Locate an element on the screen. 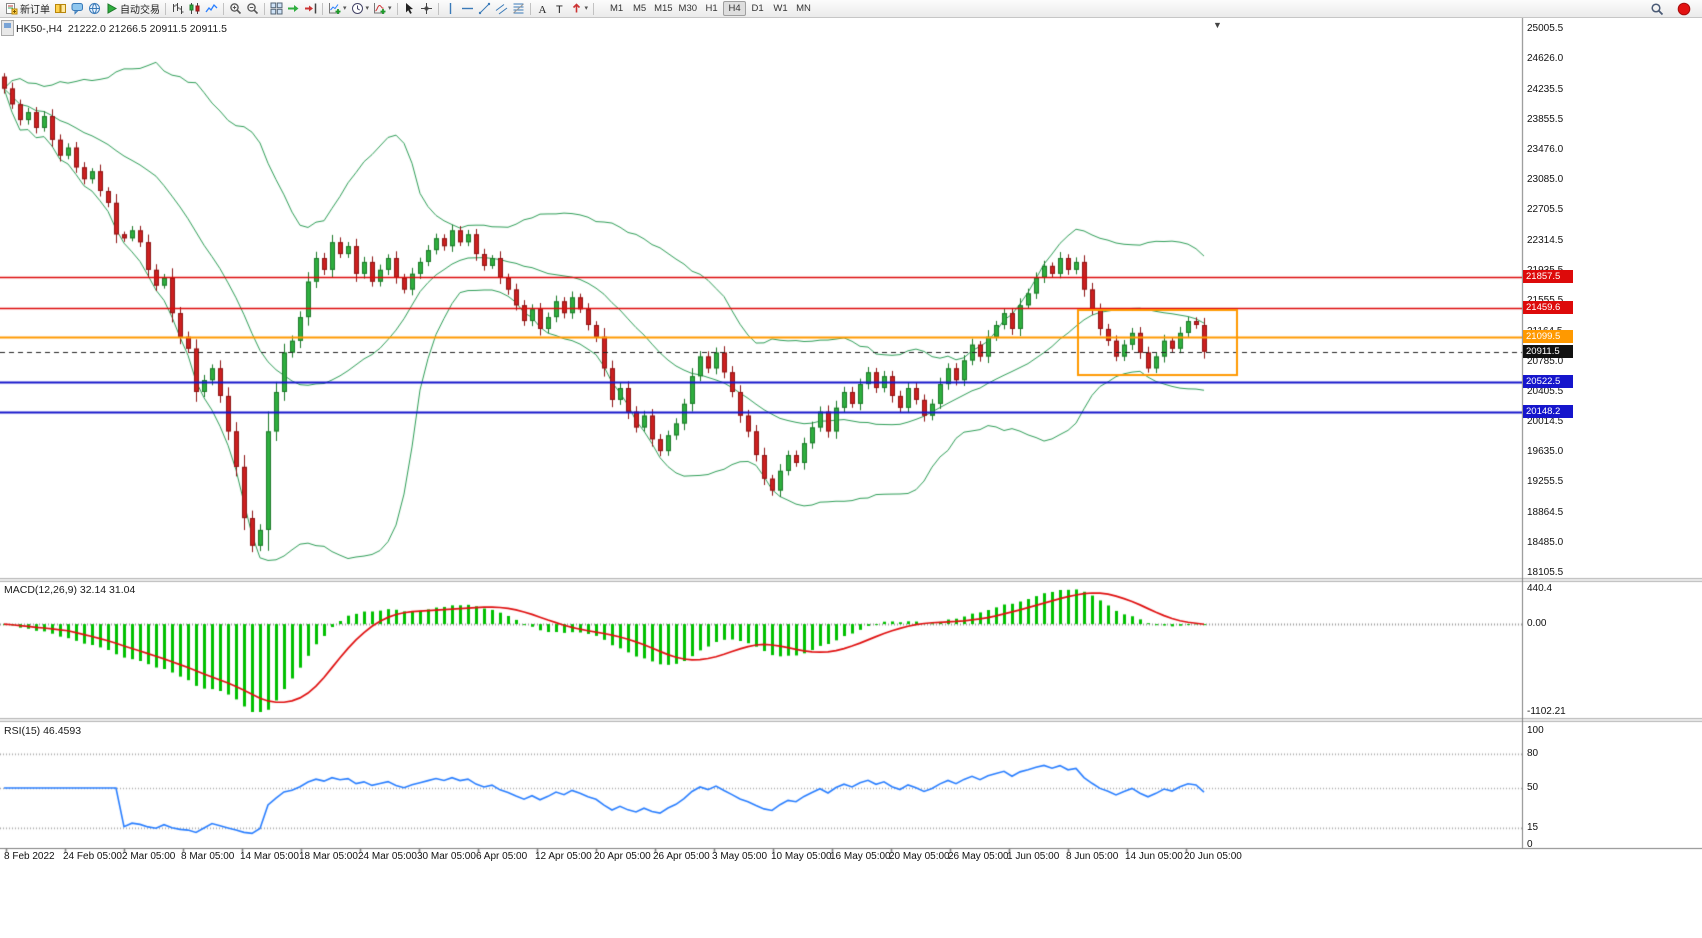  time-axis-label: 8 Feb 2022 is located at coordinates (29, 856).